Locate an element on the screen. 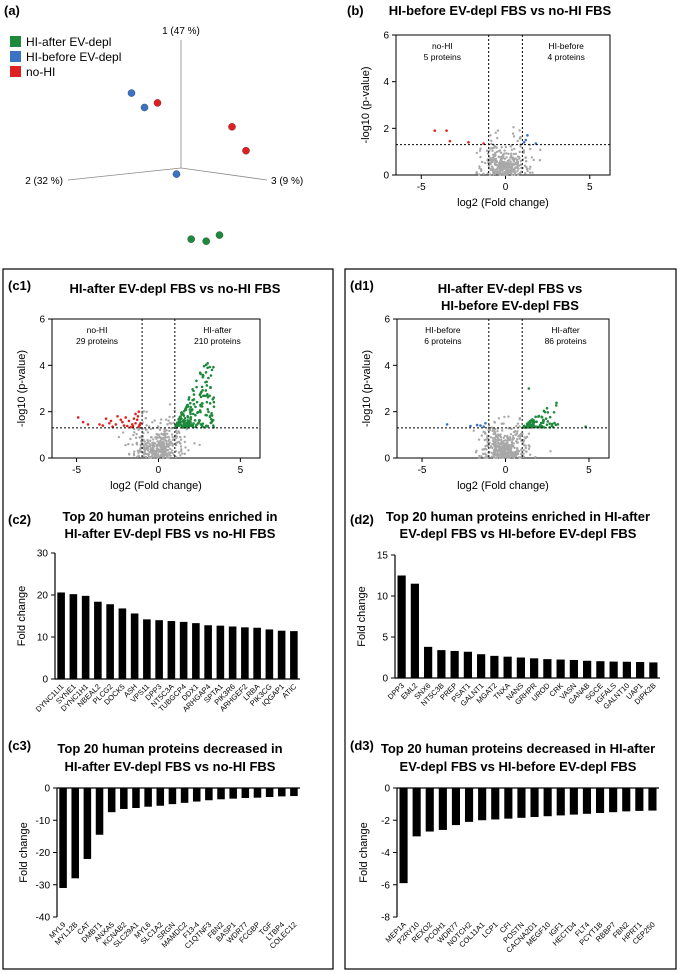  y-tick-label: 4 is located at coordinates (386, 82).